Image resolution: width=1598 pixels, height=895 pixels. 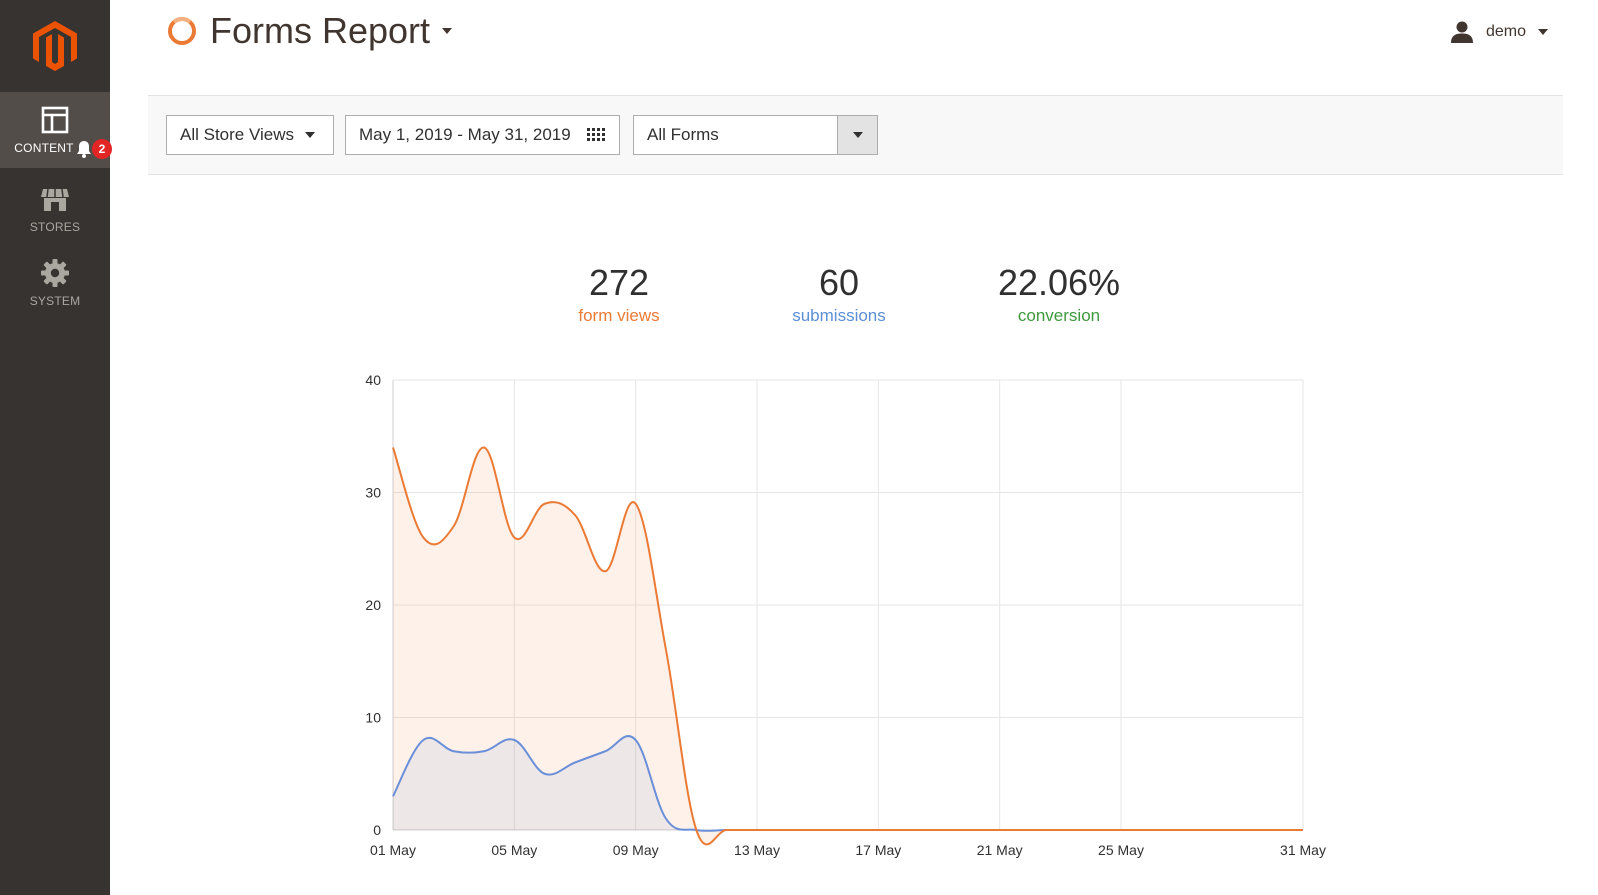 I want to click on sidebar-item-system: SYSTEM, so click(x=55, y=288).